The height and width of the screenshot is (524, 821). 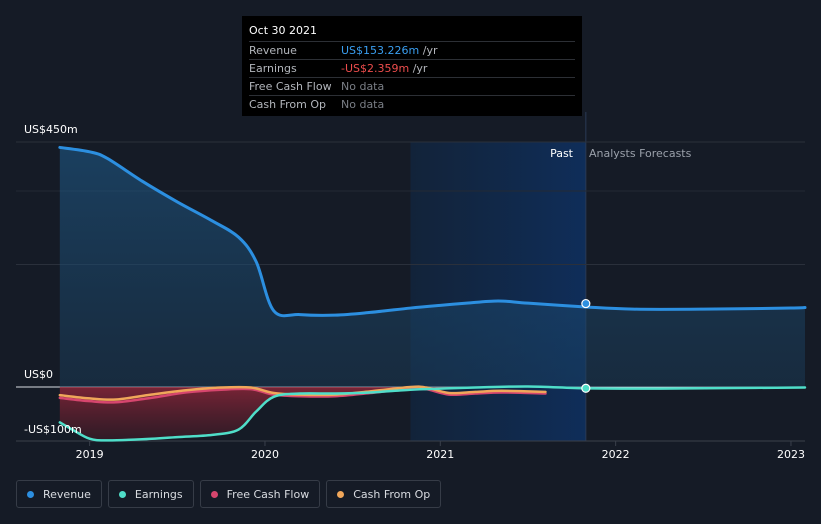 What do you see at coordinates (380, 50) in the screenshot?
I see `tooltip-value: US$153.226m` at bounding box center [380, 50].